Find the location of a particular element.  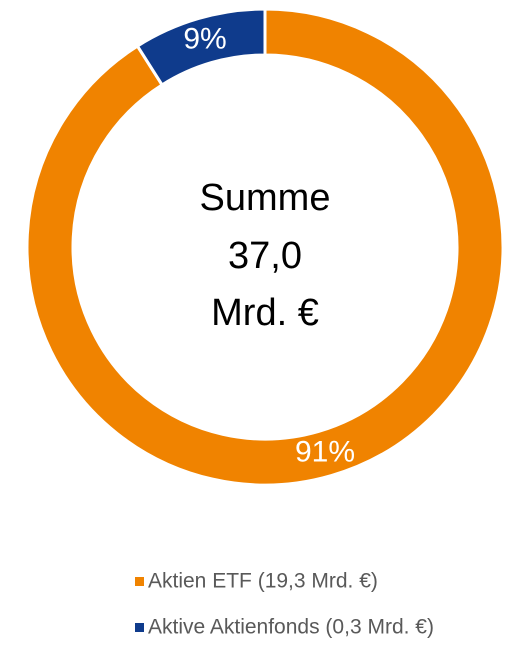

legend-label: Aktive Aktienfonds (0,3 Mrd. €) is located at coordinates (291, 627).